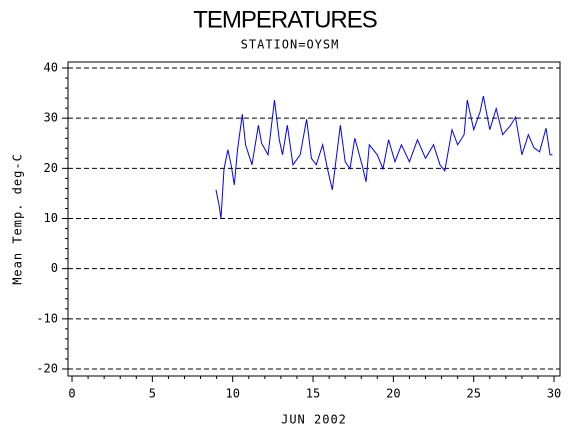  What do you see at coordinates (152, 394) in the screenshot?
I see `x-tick-label: 5` at bounding box center [152, 394].